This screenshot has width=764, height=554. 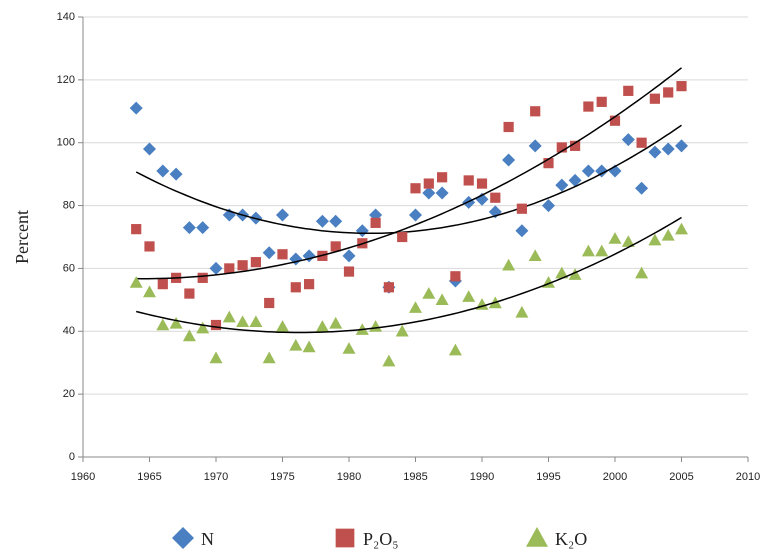 I want to click on y-tick-label: 80, so click(x=69, y=205).